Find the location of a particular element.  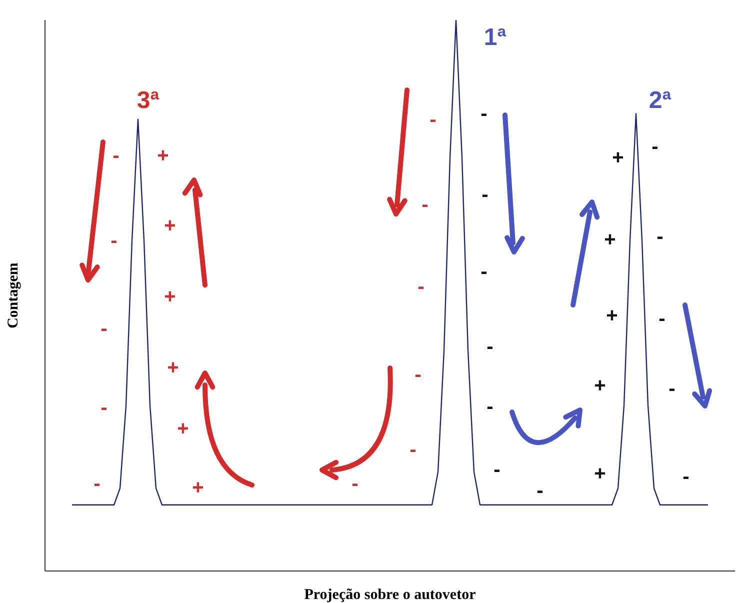

x-axis-title: Projeção sobre o autovetor is located at coordinates (390, 595).